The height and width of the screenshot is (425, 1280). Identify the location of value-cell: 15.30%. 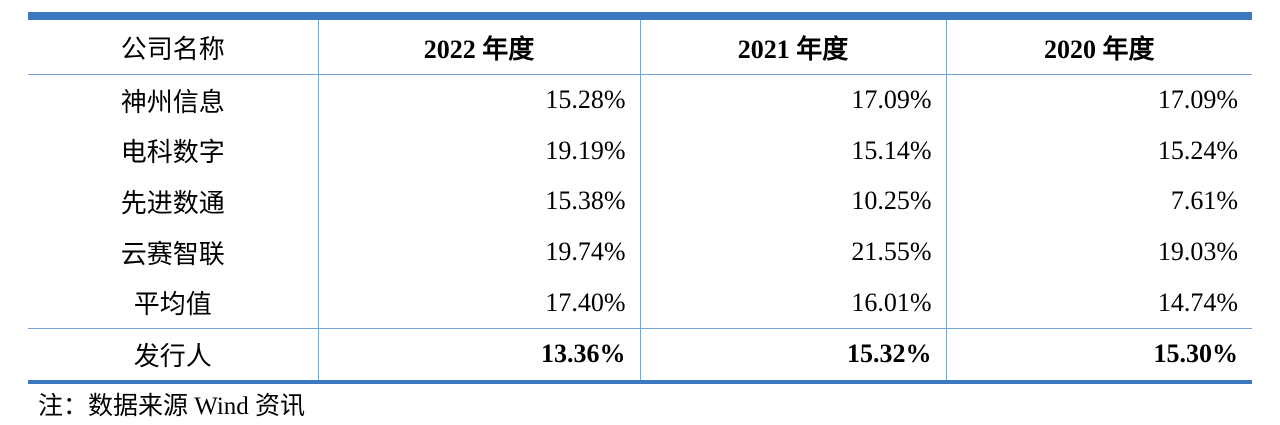
(1098, 354).